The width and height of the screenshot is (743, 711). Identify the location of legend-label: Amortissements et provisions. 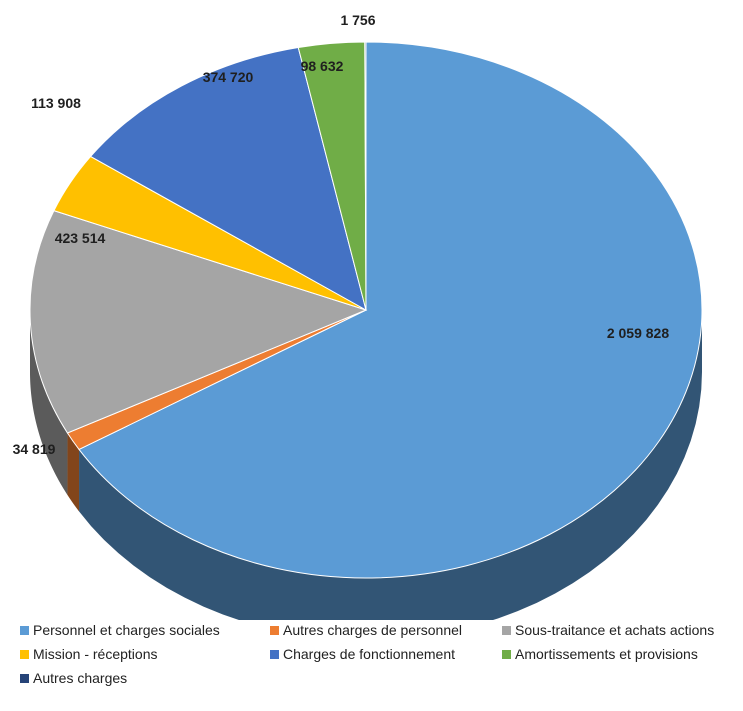
(606, 654).